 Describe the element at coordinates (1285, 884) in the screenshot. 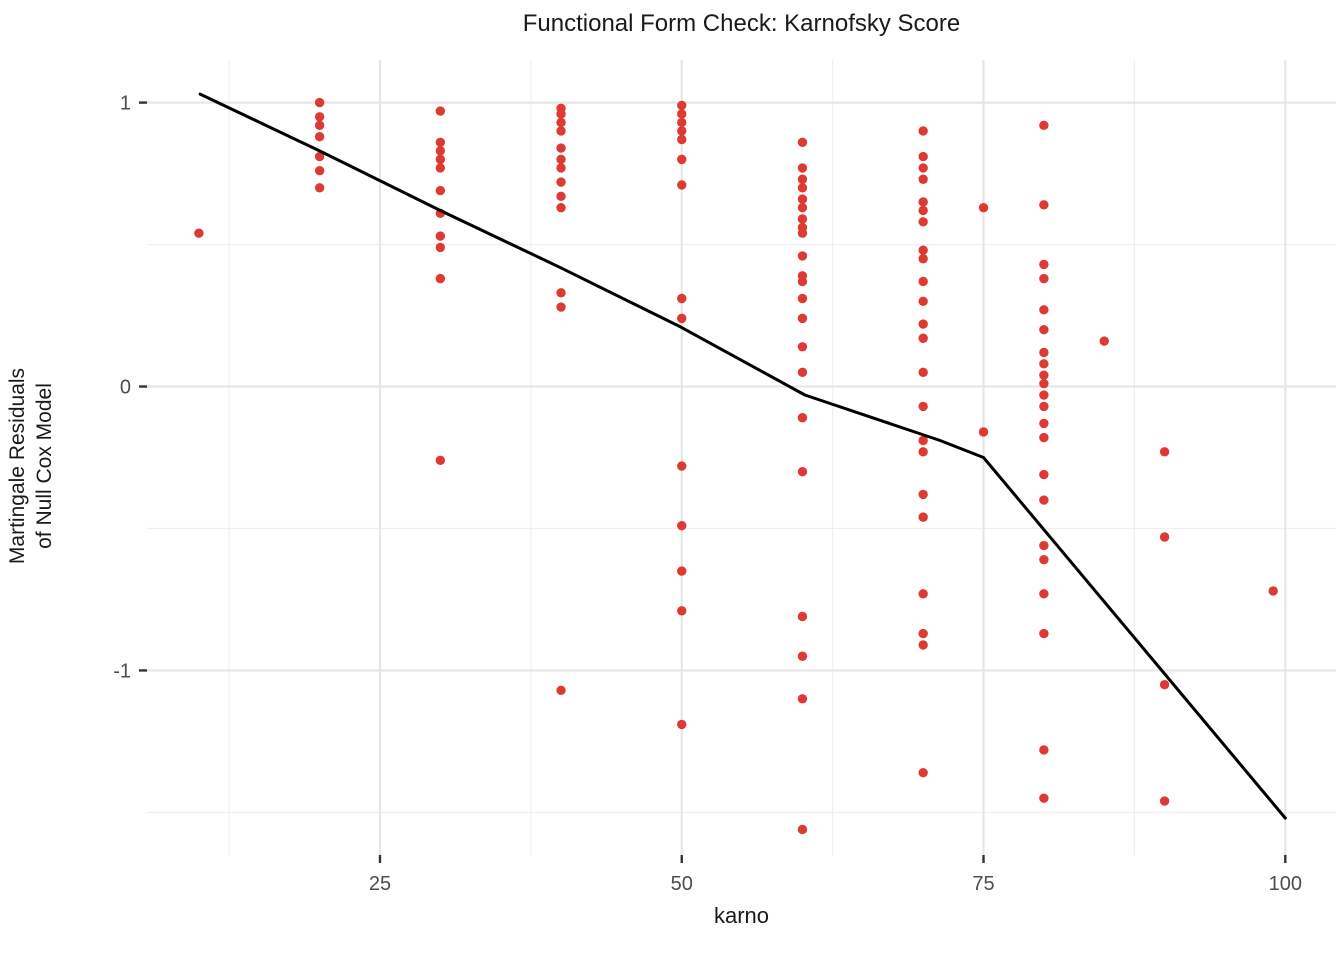

I see `x-tick-label: 100` at that location.